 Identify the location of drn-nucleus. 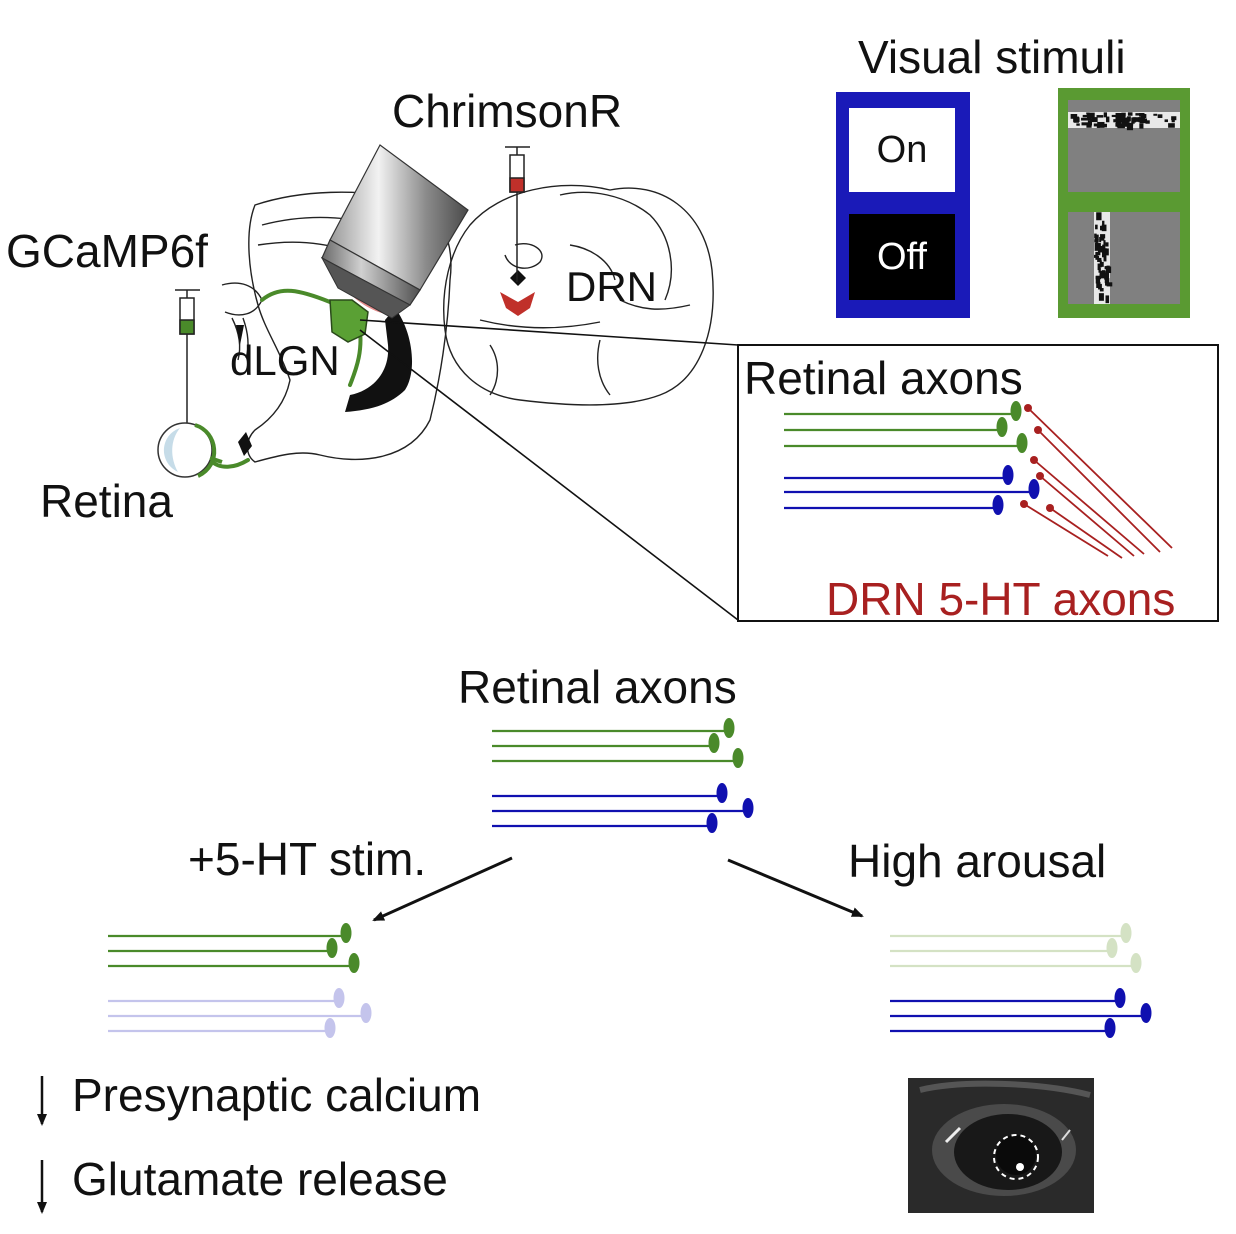
(517, 304).